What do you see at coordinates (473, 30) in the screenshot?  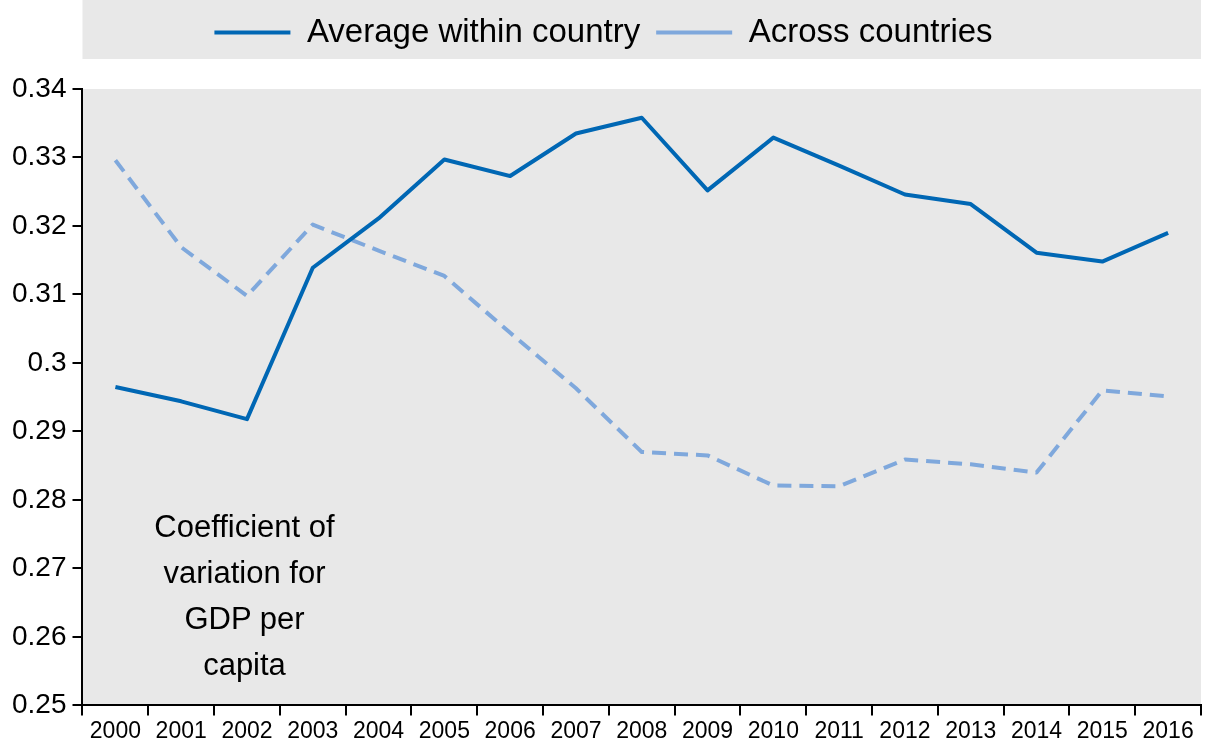 I see `legend-label: Average within country` at bounding box center [473, 30].